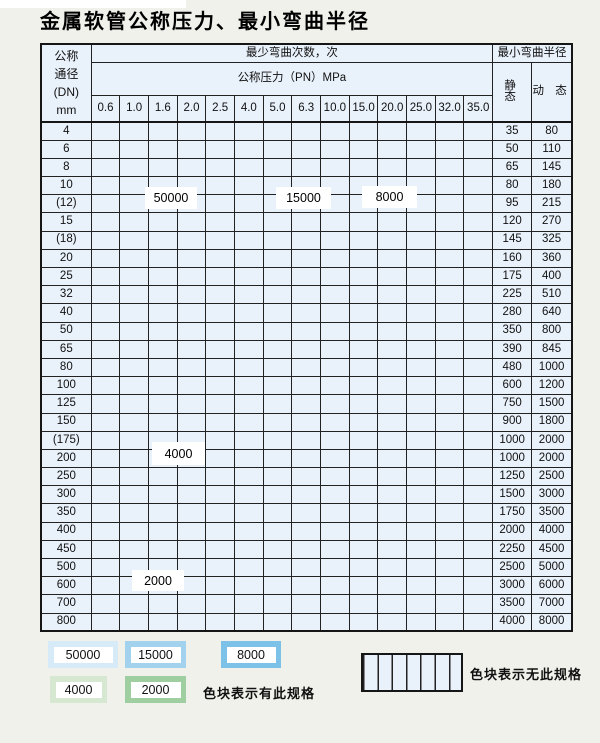 The height and width of the screenshot is (743, 600). What do you see at coordinates (532, 53) in the screenshot?
I see `header-radius: 最小弯曲半径` at bounding box center [532, 53].